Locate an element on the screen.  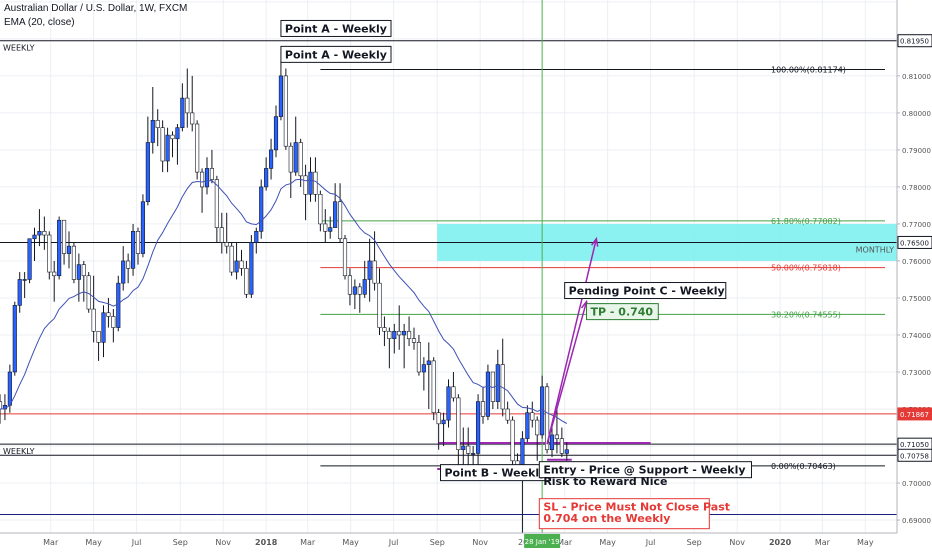
tp-label-box is located at coordinates (622, 312).